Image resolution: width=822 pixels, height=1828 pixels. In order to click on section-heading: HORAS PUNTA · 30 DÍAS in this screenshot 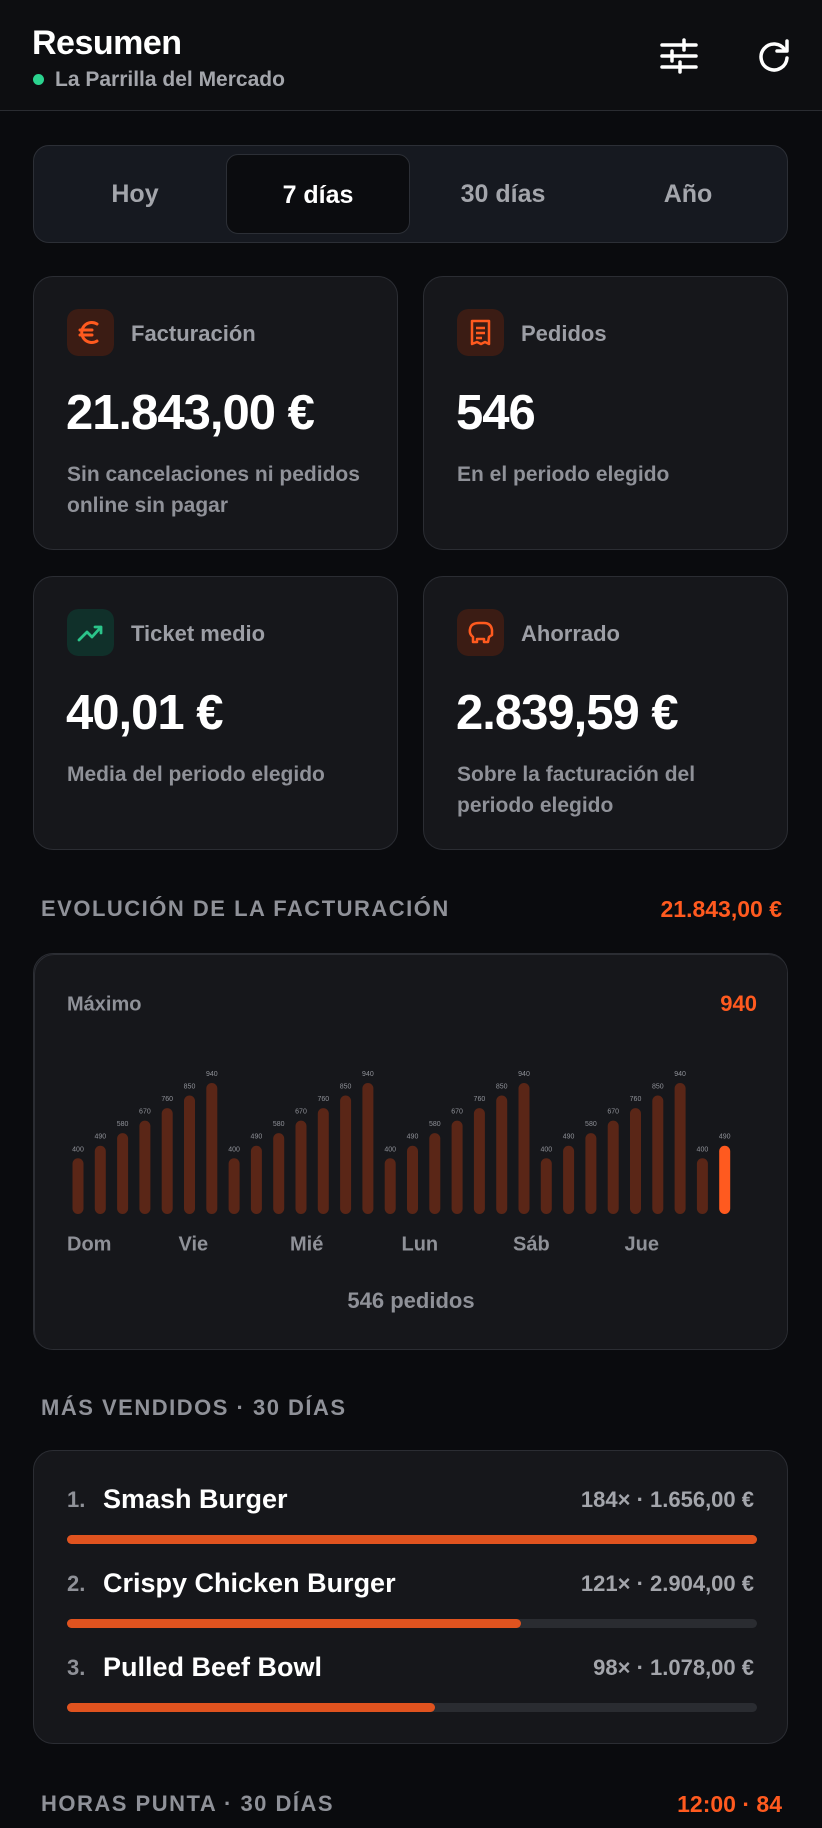, I will do `click(188, 1803)`.